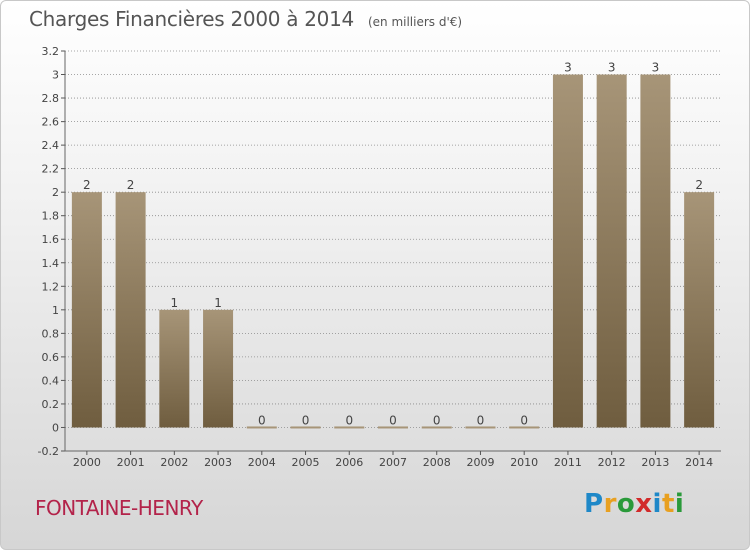 Image resolution: width=750 pixels, height=550 pixels. What do you see at coordinates (55, 75) in the screenshot?
I see `y-tick-label: 3` at bounding box center [55, 75].